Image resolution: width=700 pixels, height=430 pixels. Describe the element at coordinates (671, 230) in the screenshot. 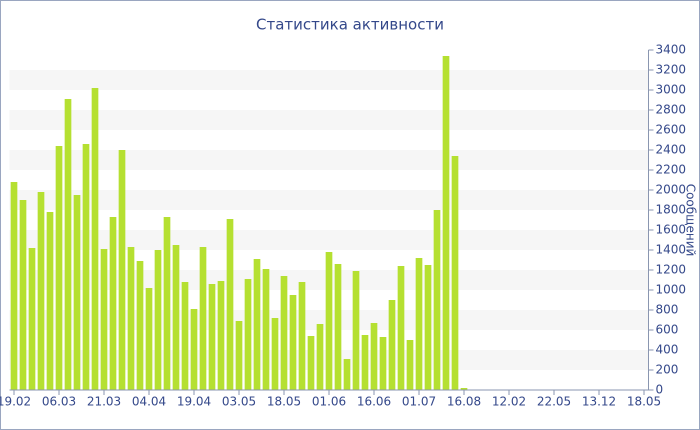

I see `y-tick-label: 1600` at that location.